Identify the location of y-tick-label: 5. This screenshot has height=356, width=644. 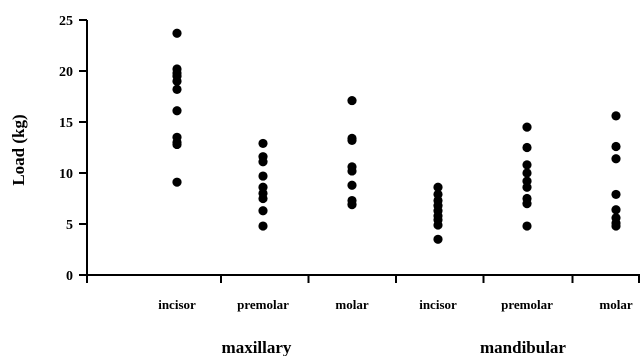
(69, 225).